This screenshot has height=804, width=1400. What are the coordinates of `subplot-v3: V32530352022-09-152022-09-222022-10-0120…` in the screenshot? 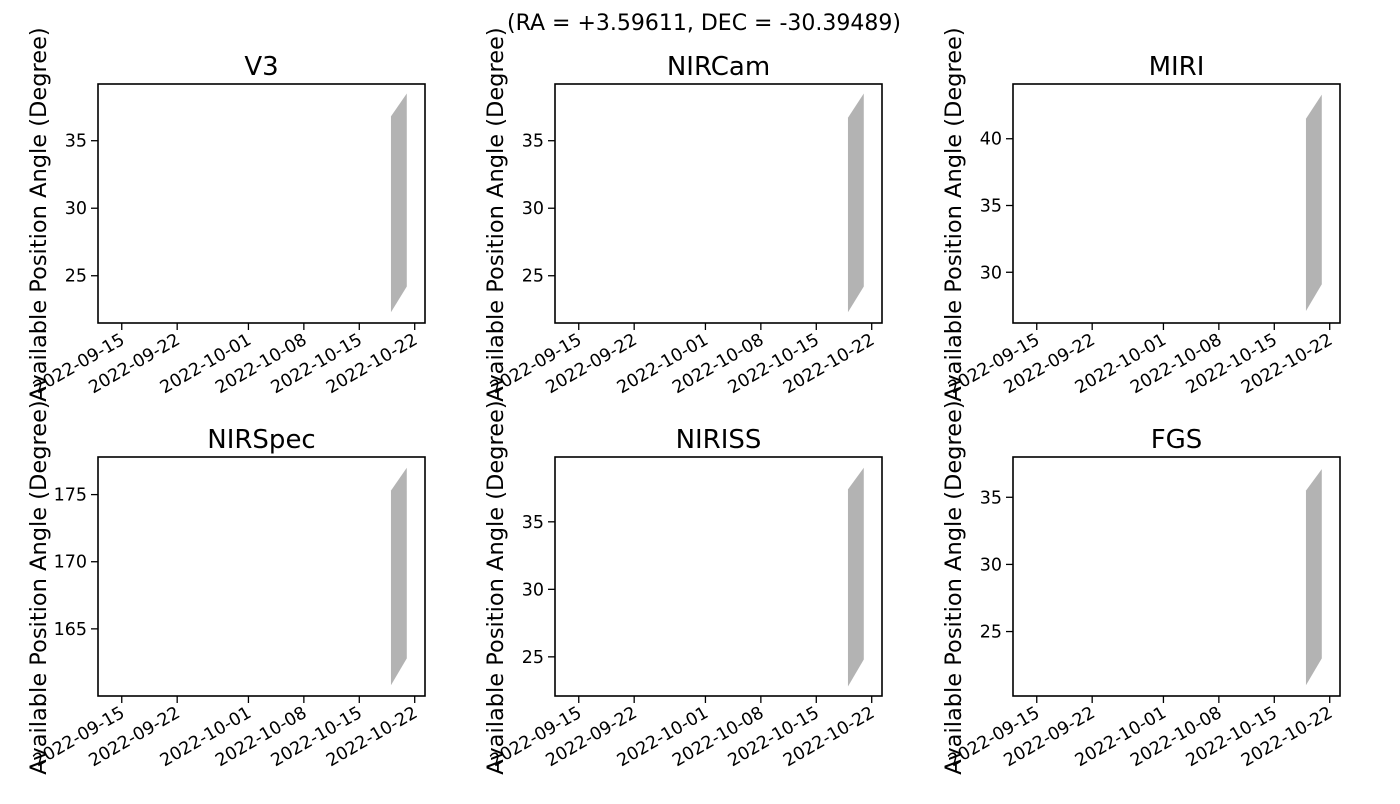 It's located at (226, 214).